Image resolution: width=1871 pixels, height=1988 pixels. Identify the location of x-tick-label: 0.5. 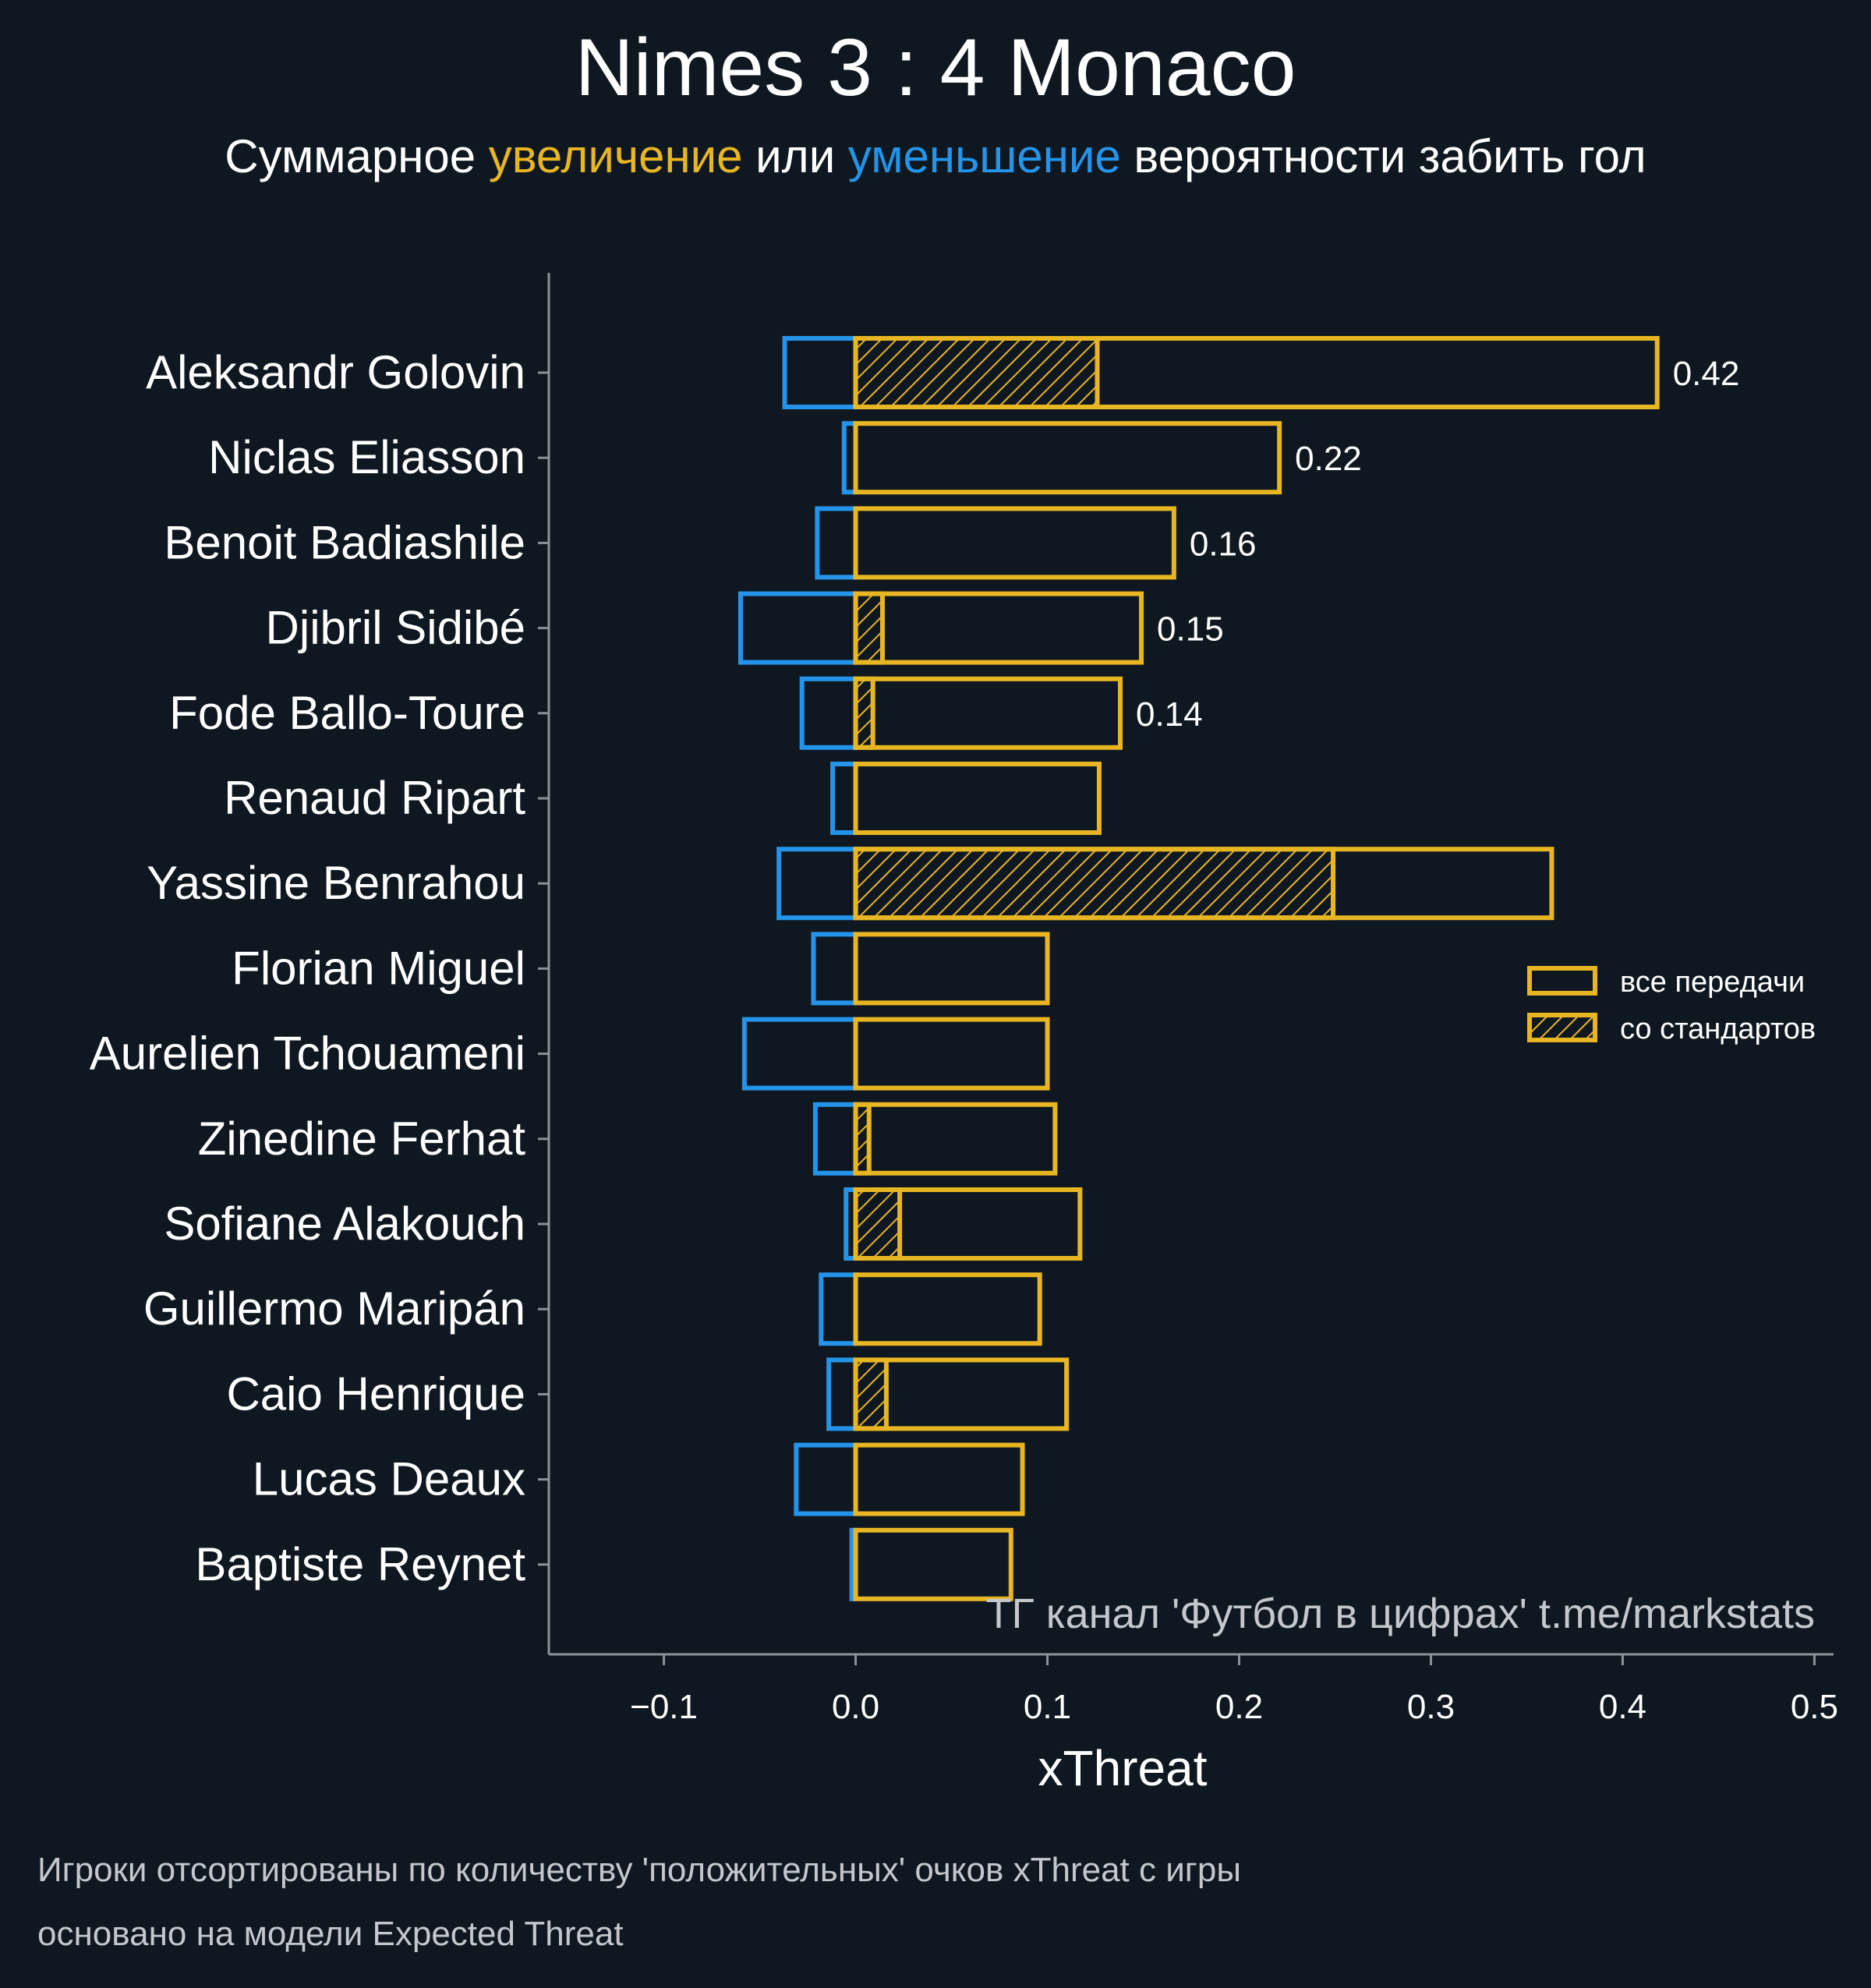
(1814, 1707).